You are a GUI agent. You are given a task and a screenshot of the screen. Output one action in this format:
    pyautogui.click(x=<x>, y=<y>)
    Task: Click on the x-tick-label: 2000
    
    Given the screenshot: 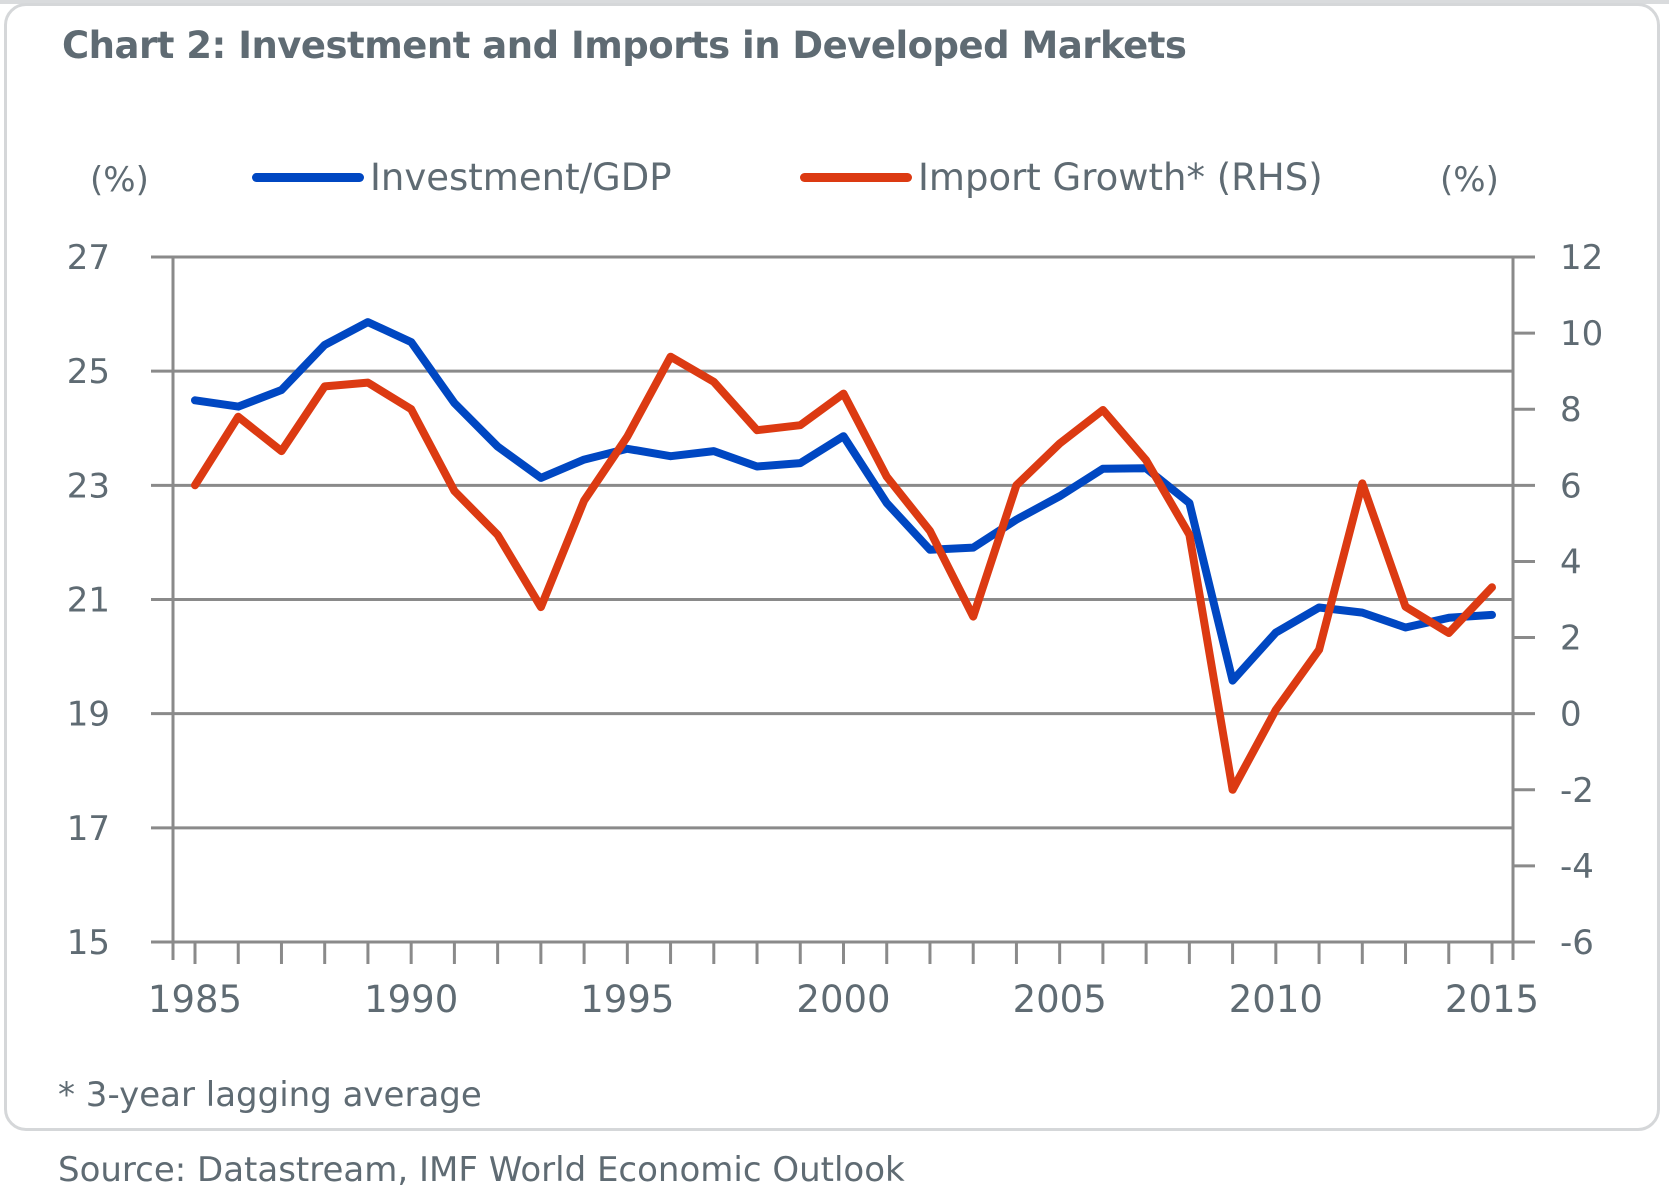 What is the action you would take?
    pyautogui.click(x=843, y=999)
    